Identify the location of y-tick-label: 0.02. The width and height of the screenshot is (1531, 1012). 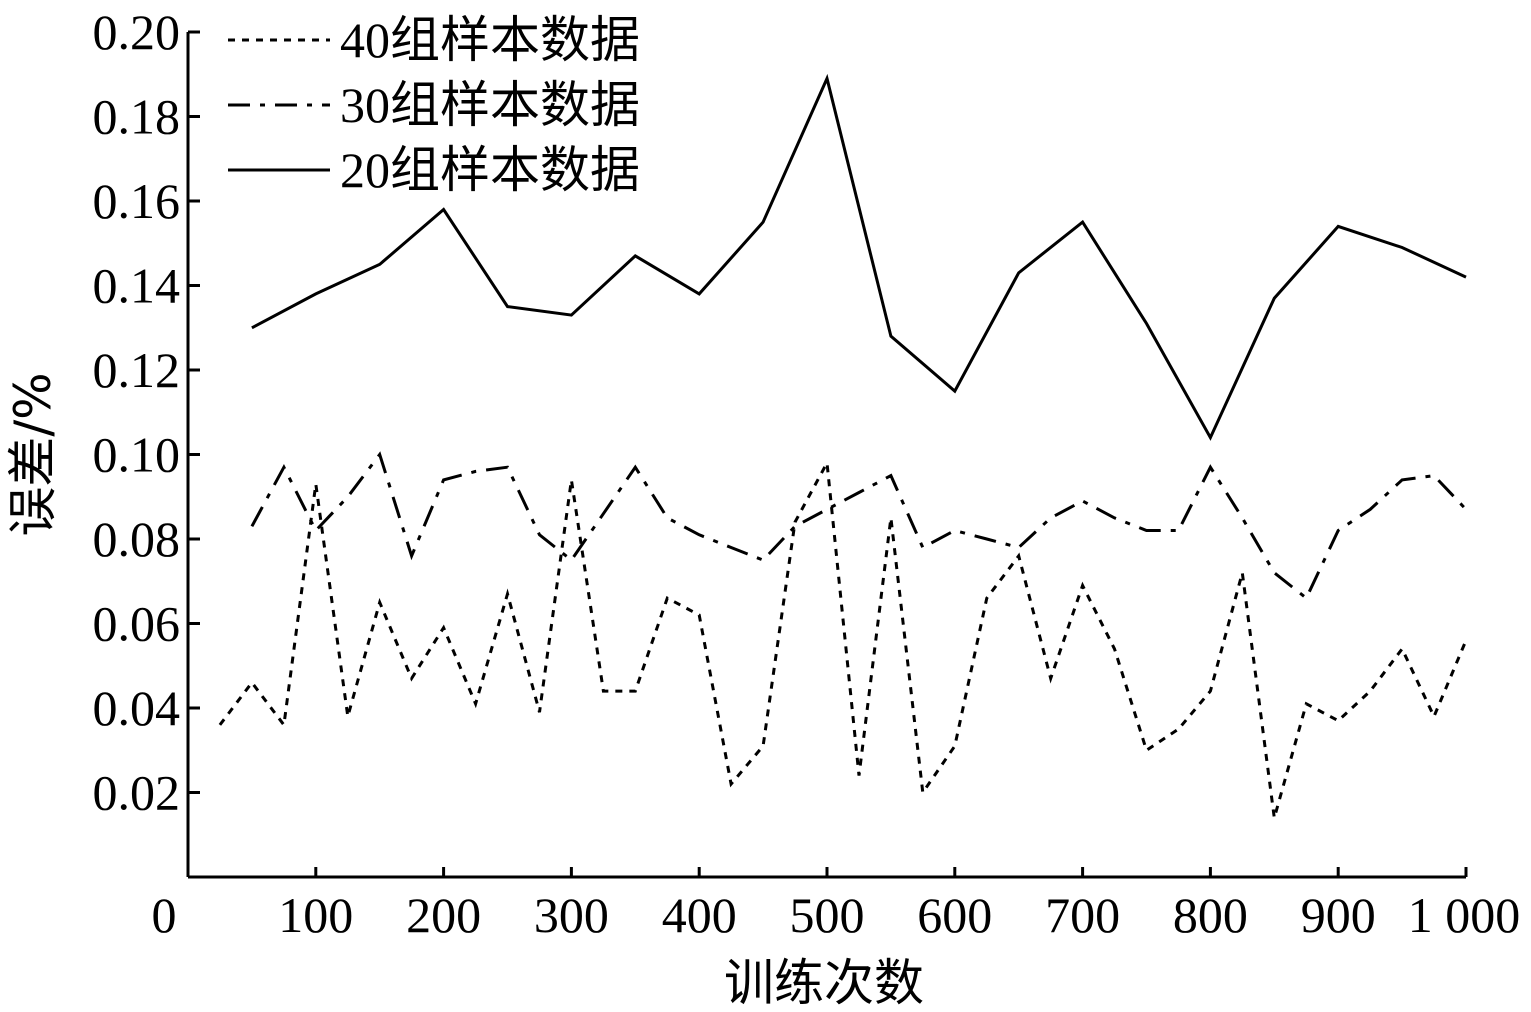
(137, 793).